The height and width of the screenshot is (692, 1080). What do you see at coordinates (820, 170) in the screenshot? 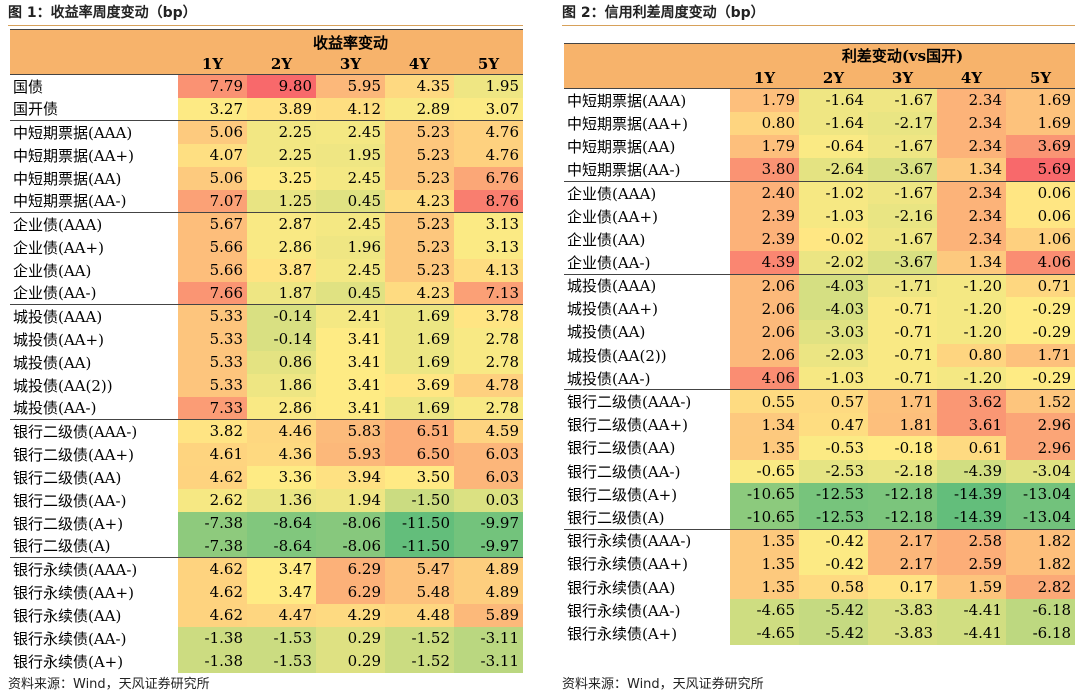
I see `table-row: 中短期票据(AA-) 3.80 -2.64 -3.67 1.34 5.69` at bounding box center [820, 170].